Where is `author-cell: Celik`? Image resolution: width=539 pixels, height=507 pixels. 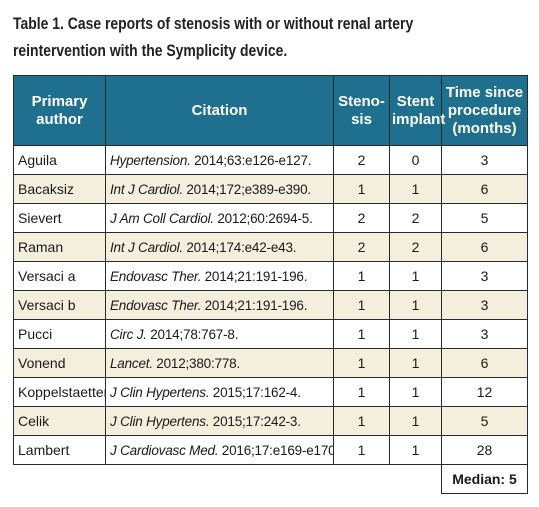
author-cell: Celik is located at coordinates (59, 421).